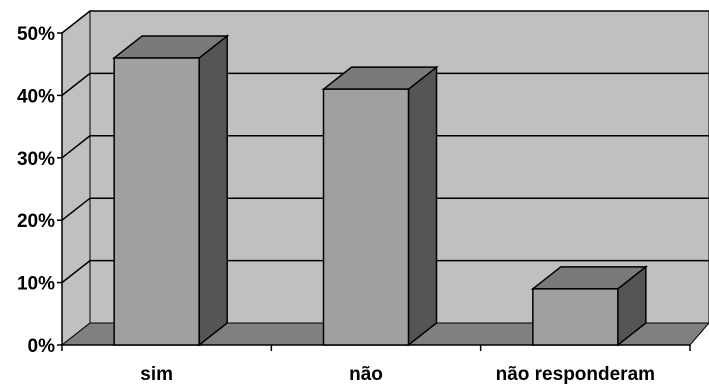 The height and width of the screenshot is (390, 709). I want to click on y-tick-label: 10%, so click(36, 284).